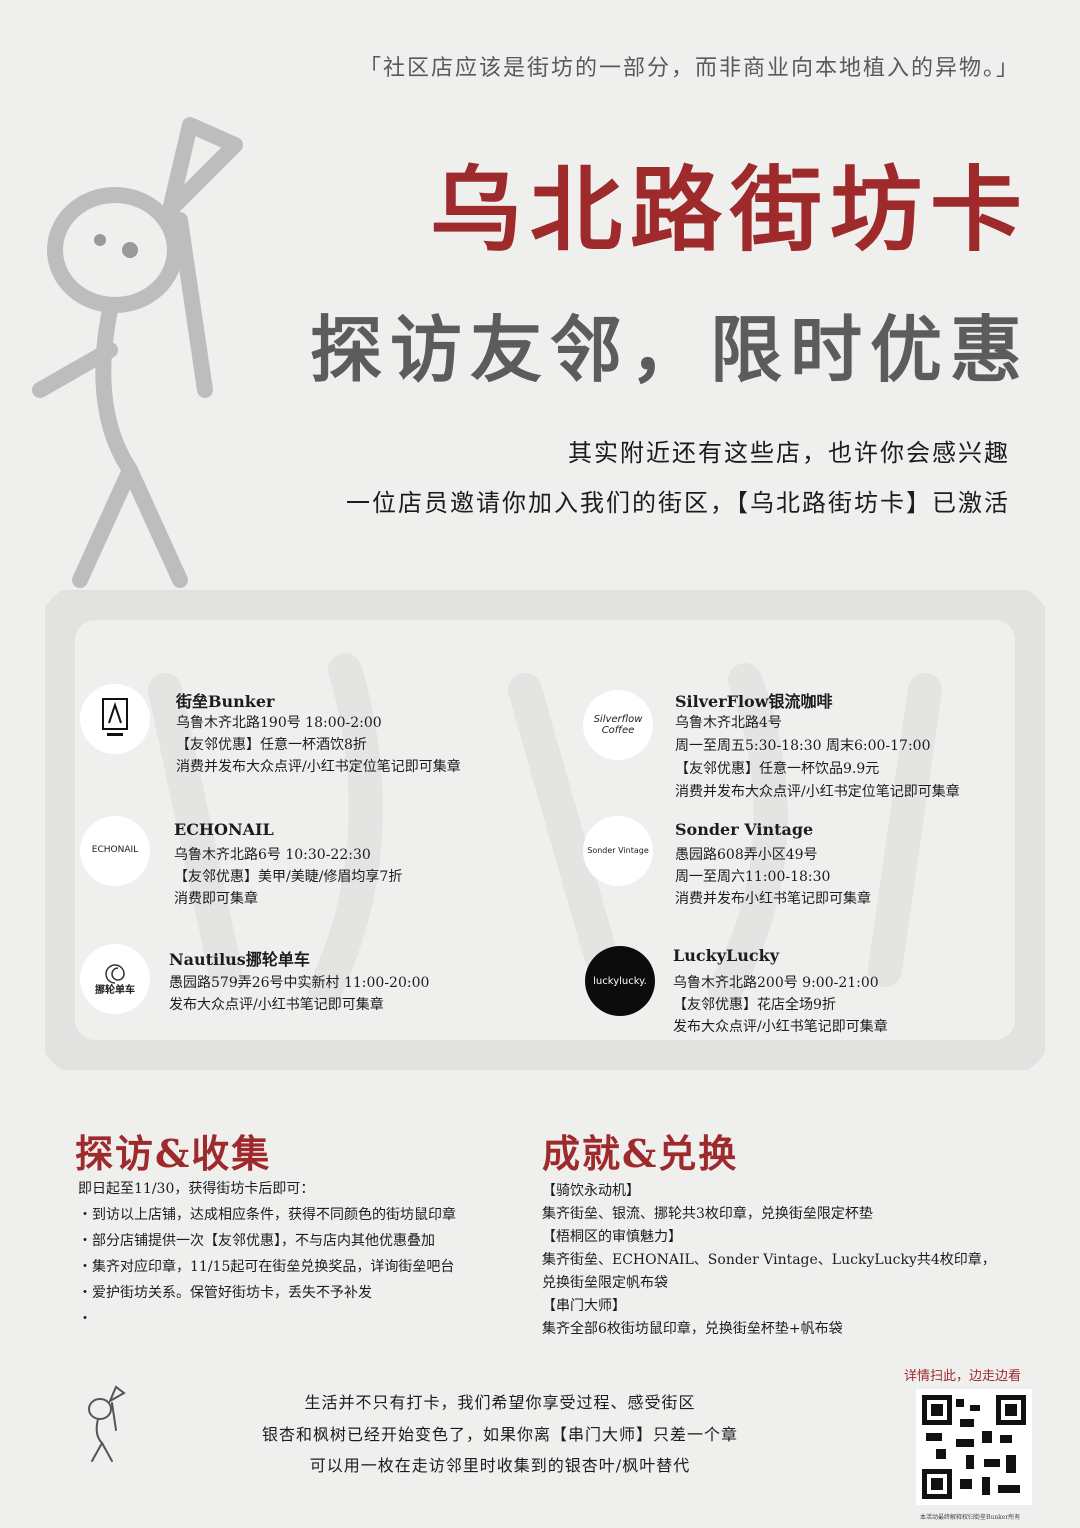 The height and width of the screenshot is (1528, 1080). I want to click on quote: 「社区店应该是街坊的一部分，而非商业向本地植入的异物。」, so click(689, 68).